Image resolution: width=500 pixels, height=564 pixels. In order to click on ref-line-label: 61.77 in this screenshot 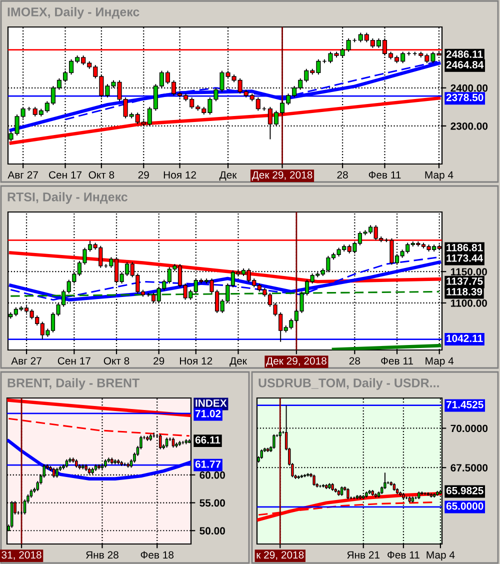, I will do `click(208, 464)`.